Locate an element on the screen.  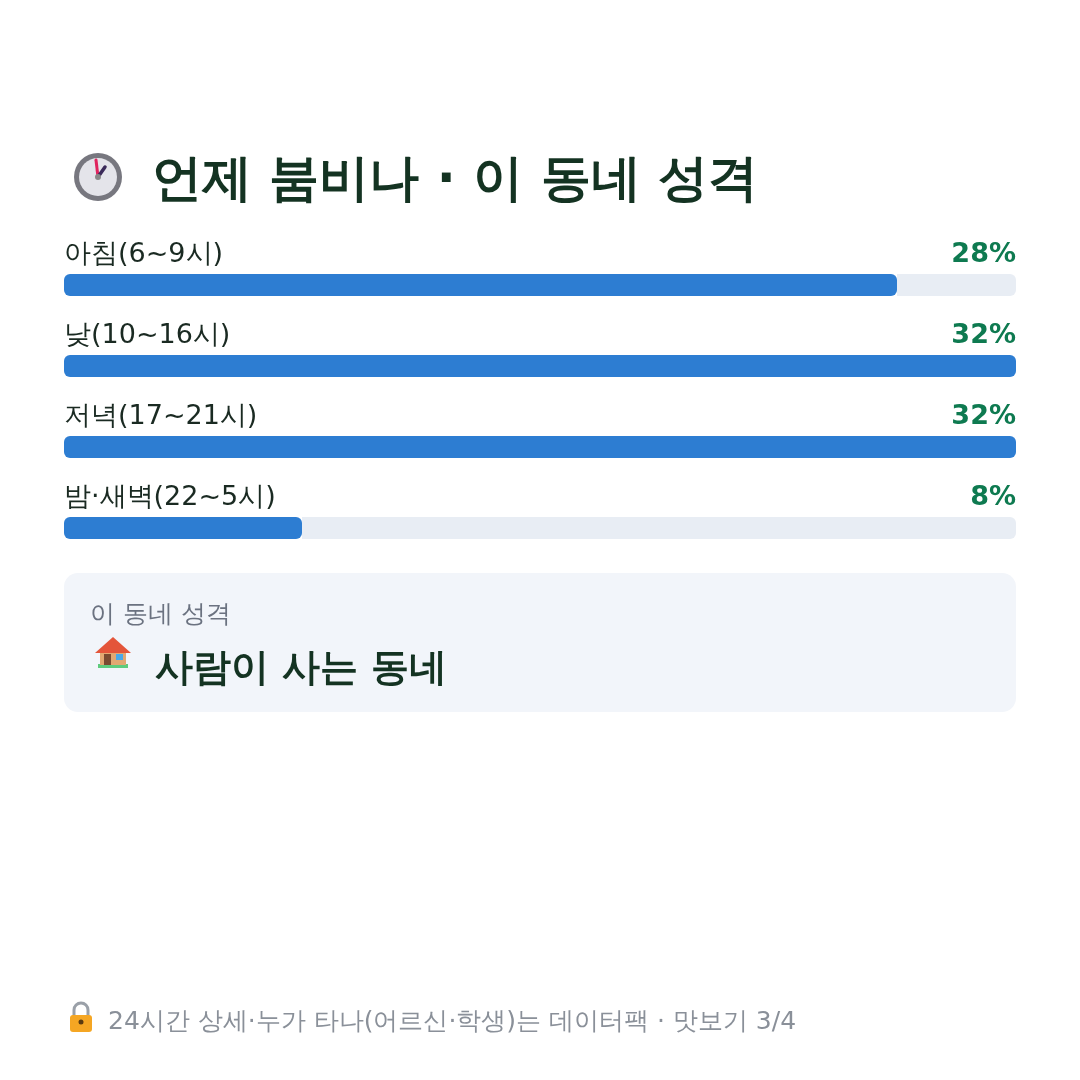
category: 밤·새벽(22~5시) is located at coordinates (170, 495).